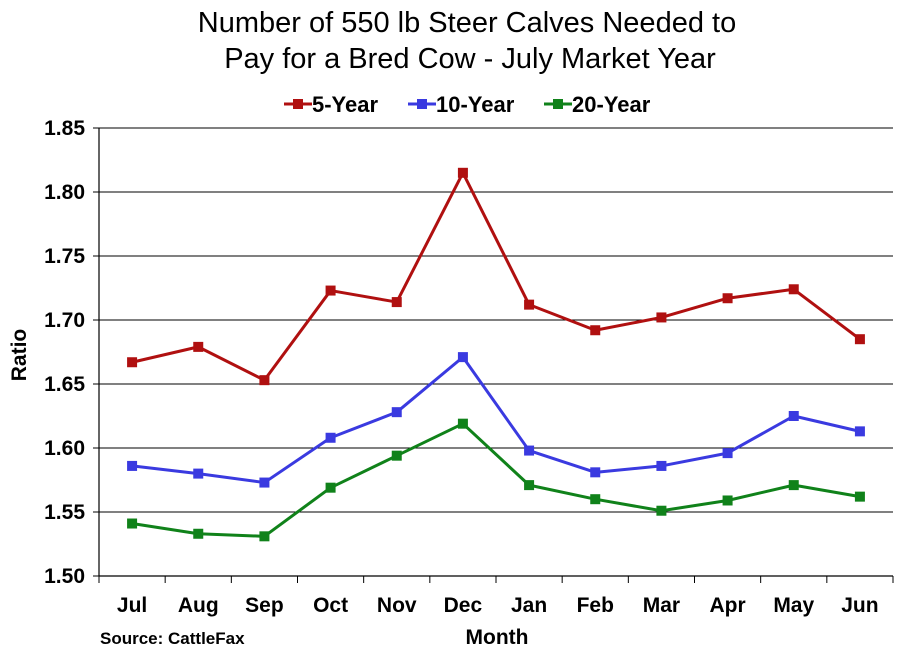  What do you see at coordinates (661, 605) in the screenshot?
I see `x-tick-label: Mar` at bounding box center [661, 605].